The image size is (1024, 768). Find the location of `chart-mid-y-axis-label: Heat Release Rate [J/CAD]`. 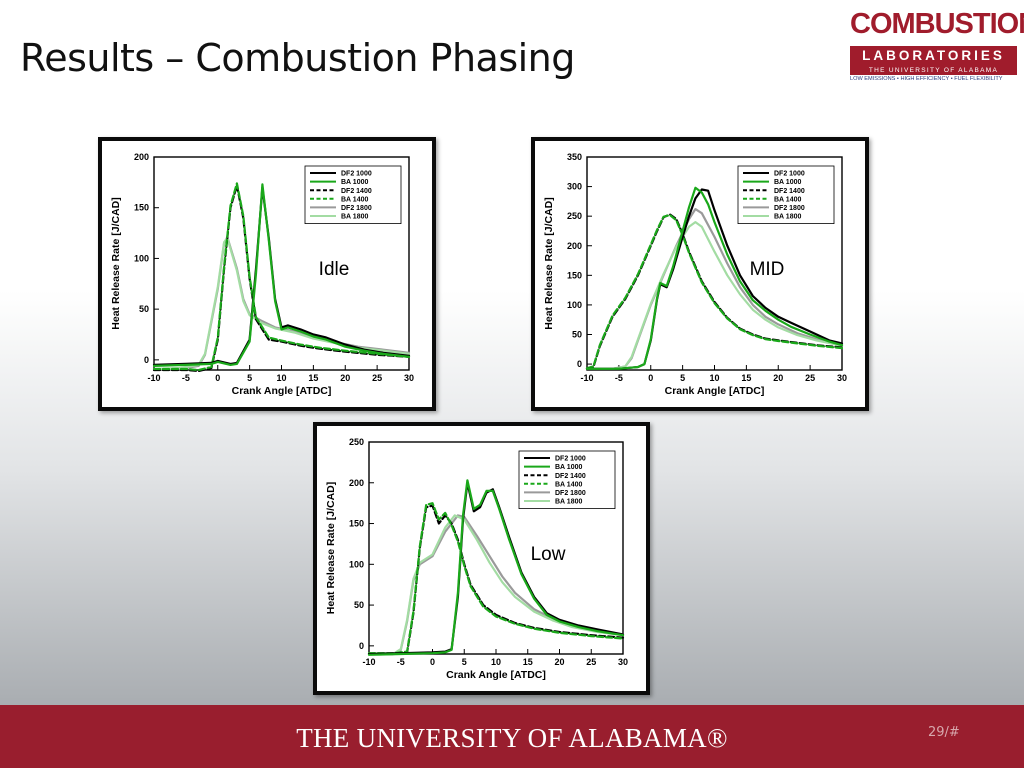

chart-mid-y-axis-label: Heat Release Rate [J/CAD] is located at coordinates (549, 263).